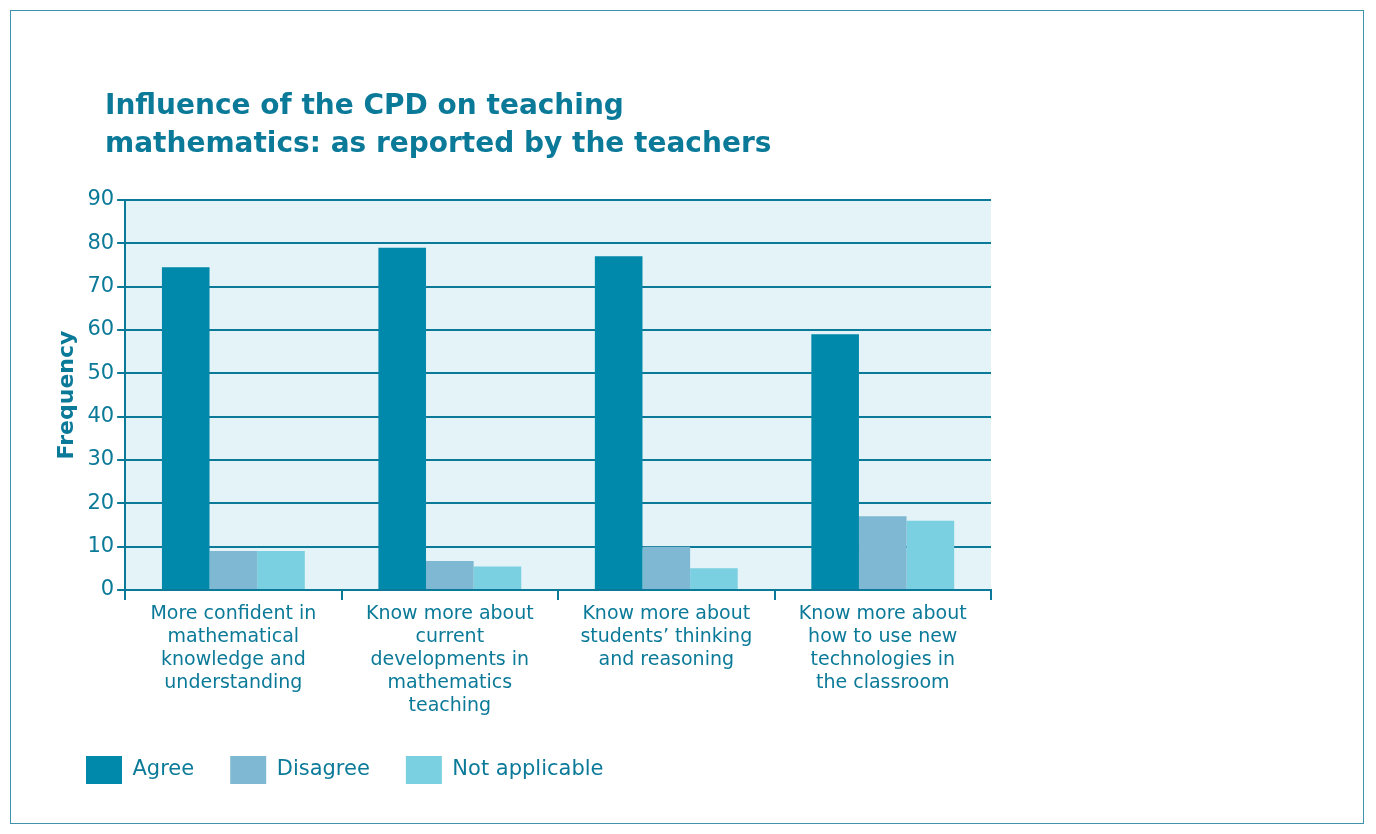 The width and height of the screenshot is (1376, 834). What do you see at coordinates (449, 658) in the screenshot?
I see `x-tick-label: Know more about current developments in mathematics teaching` at bounding box center [449, 658].